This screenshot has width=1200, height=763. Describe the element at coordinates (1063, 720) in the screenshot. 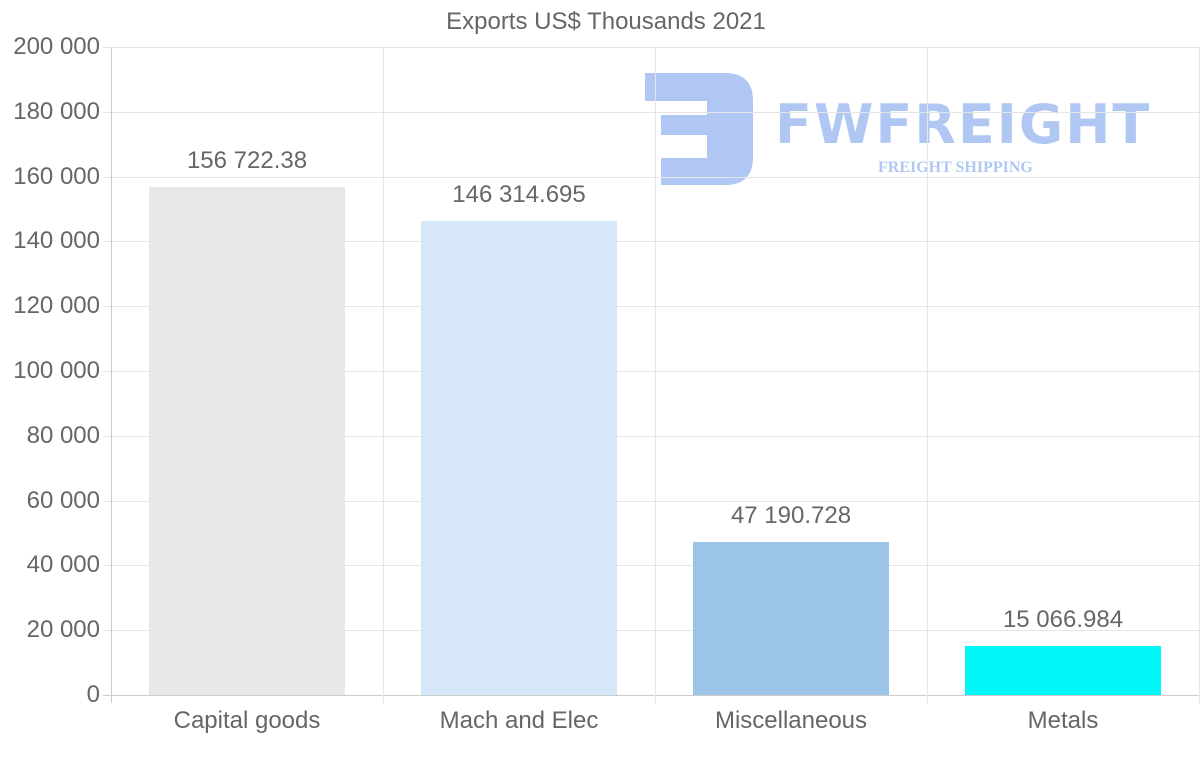

I see `x-tick-label: Metals` at that location.